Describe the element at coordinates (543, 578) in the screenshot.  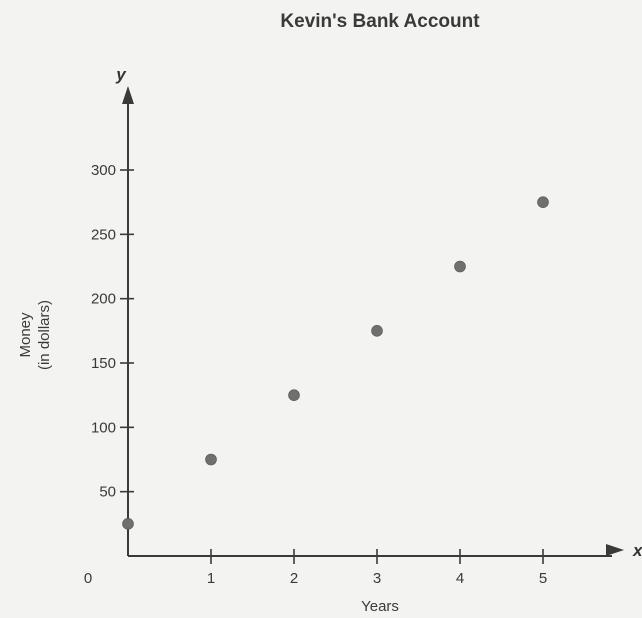
I see `x-tick-label: 5` at that location.